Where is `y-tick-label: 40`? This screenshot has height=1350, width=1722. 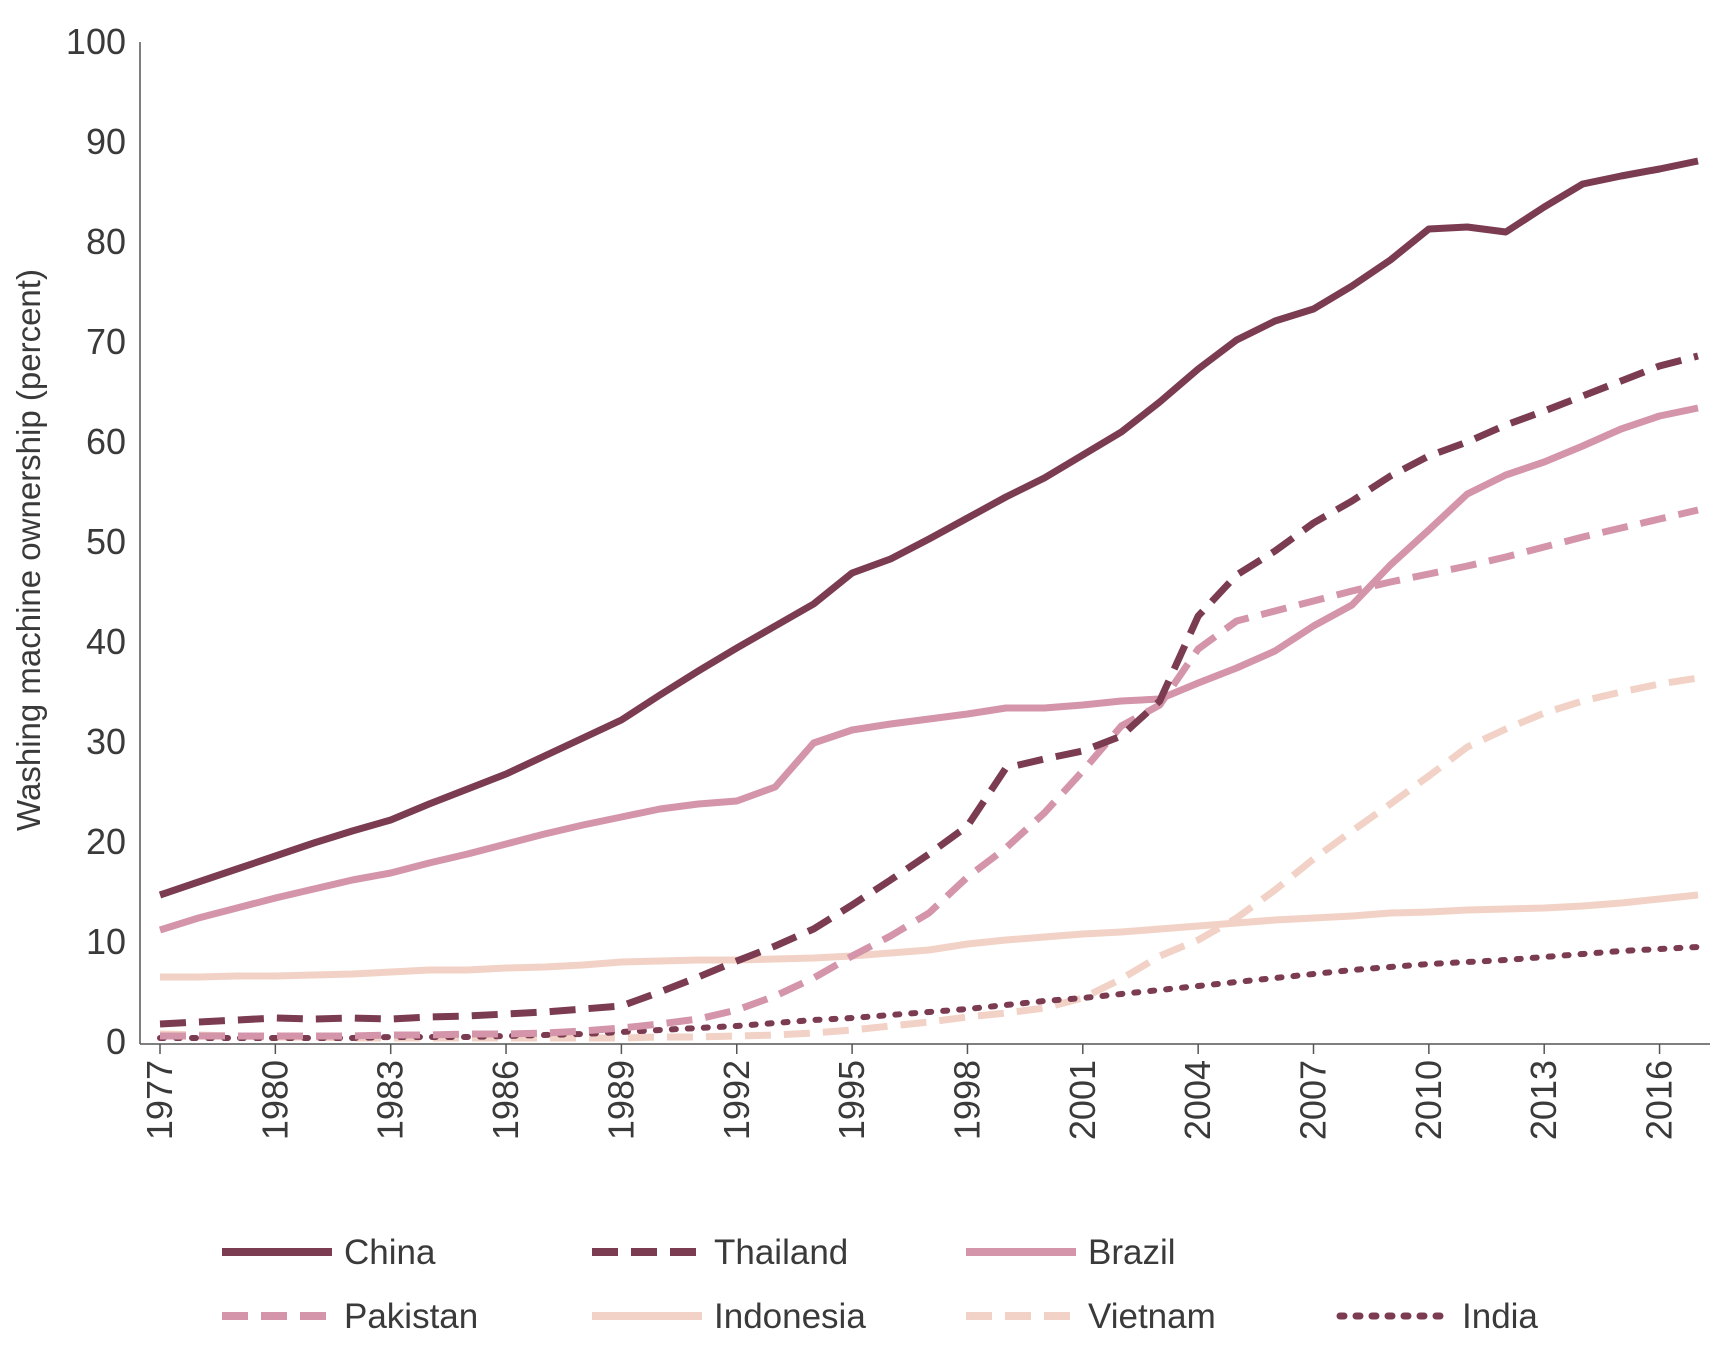 y-tick-label: 40 is located at coordinates (106, 641).